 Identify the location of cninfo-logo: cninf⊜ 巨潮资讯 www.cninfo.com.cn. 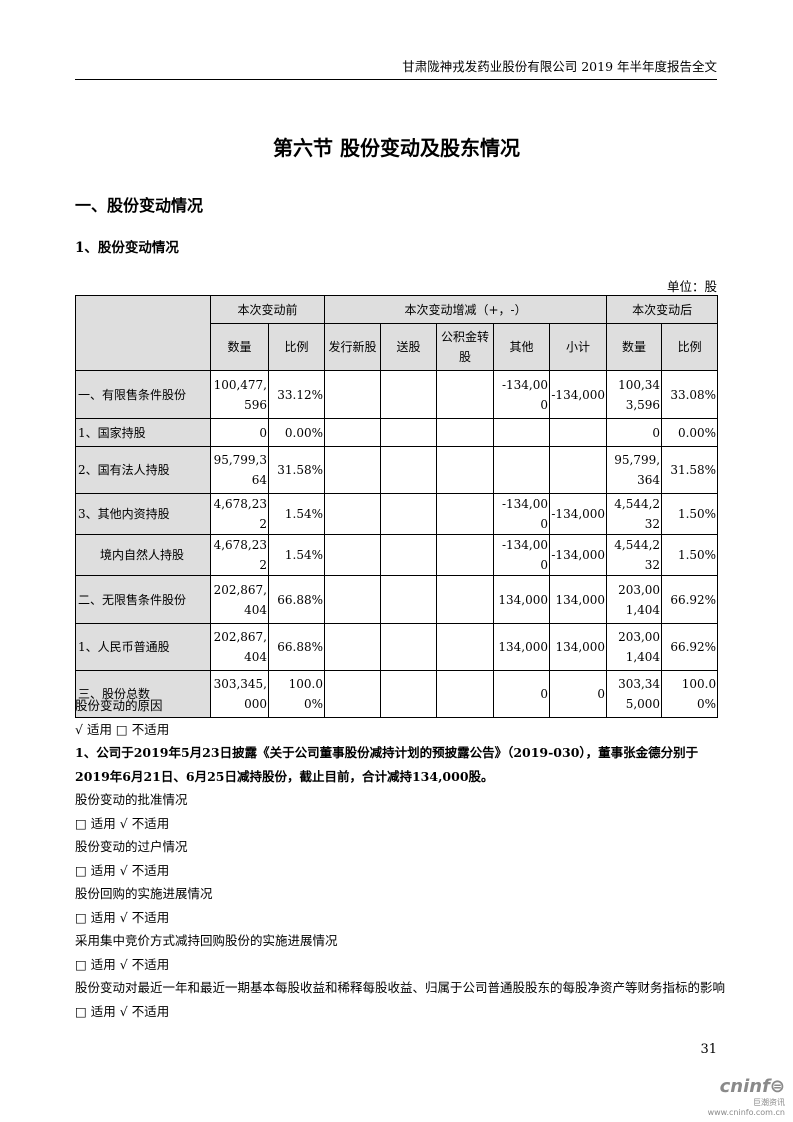
(746, 1096).